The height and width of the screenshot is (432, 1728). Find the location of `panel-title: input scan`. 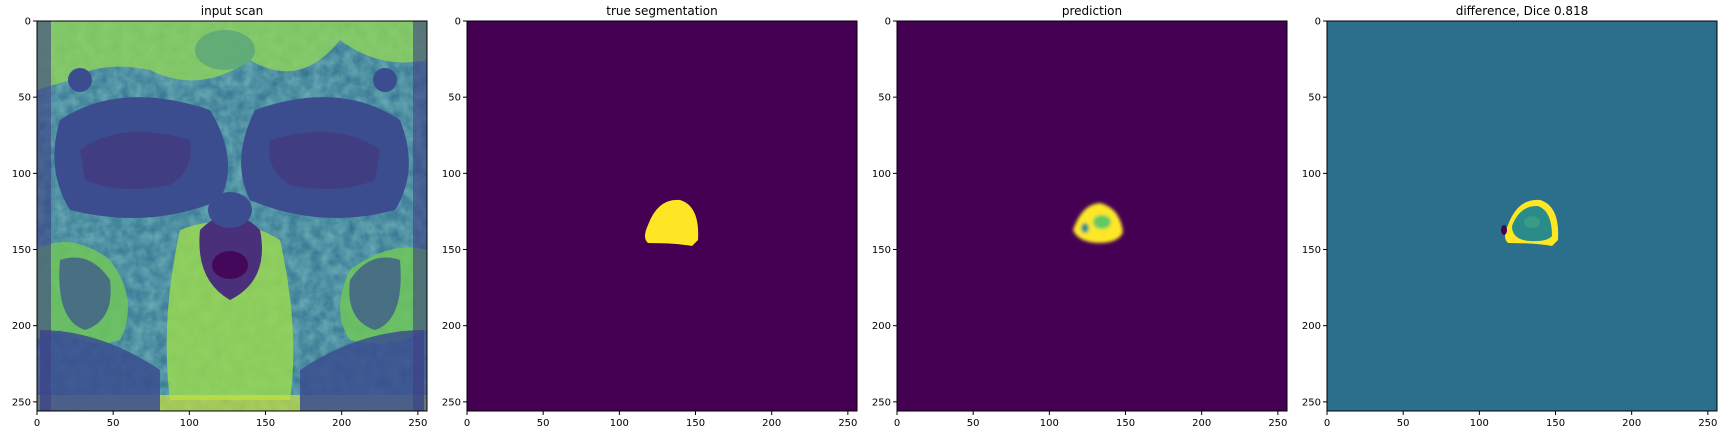

panel-title: input scan is located at coordinates (232, 11).